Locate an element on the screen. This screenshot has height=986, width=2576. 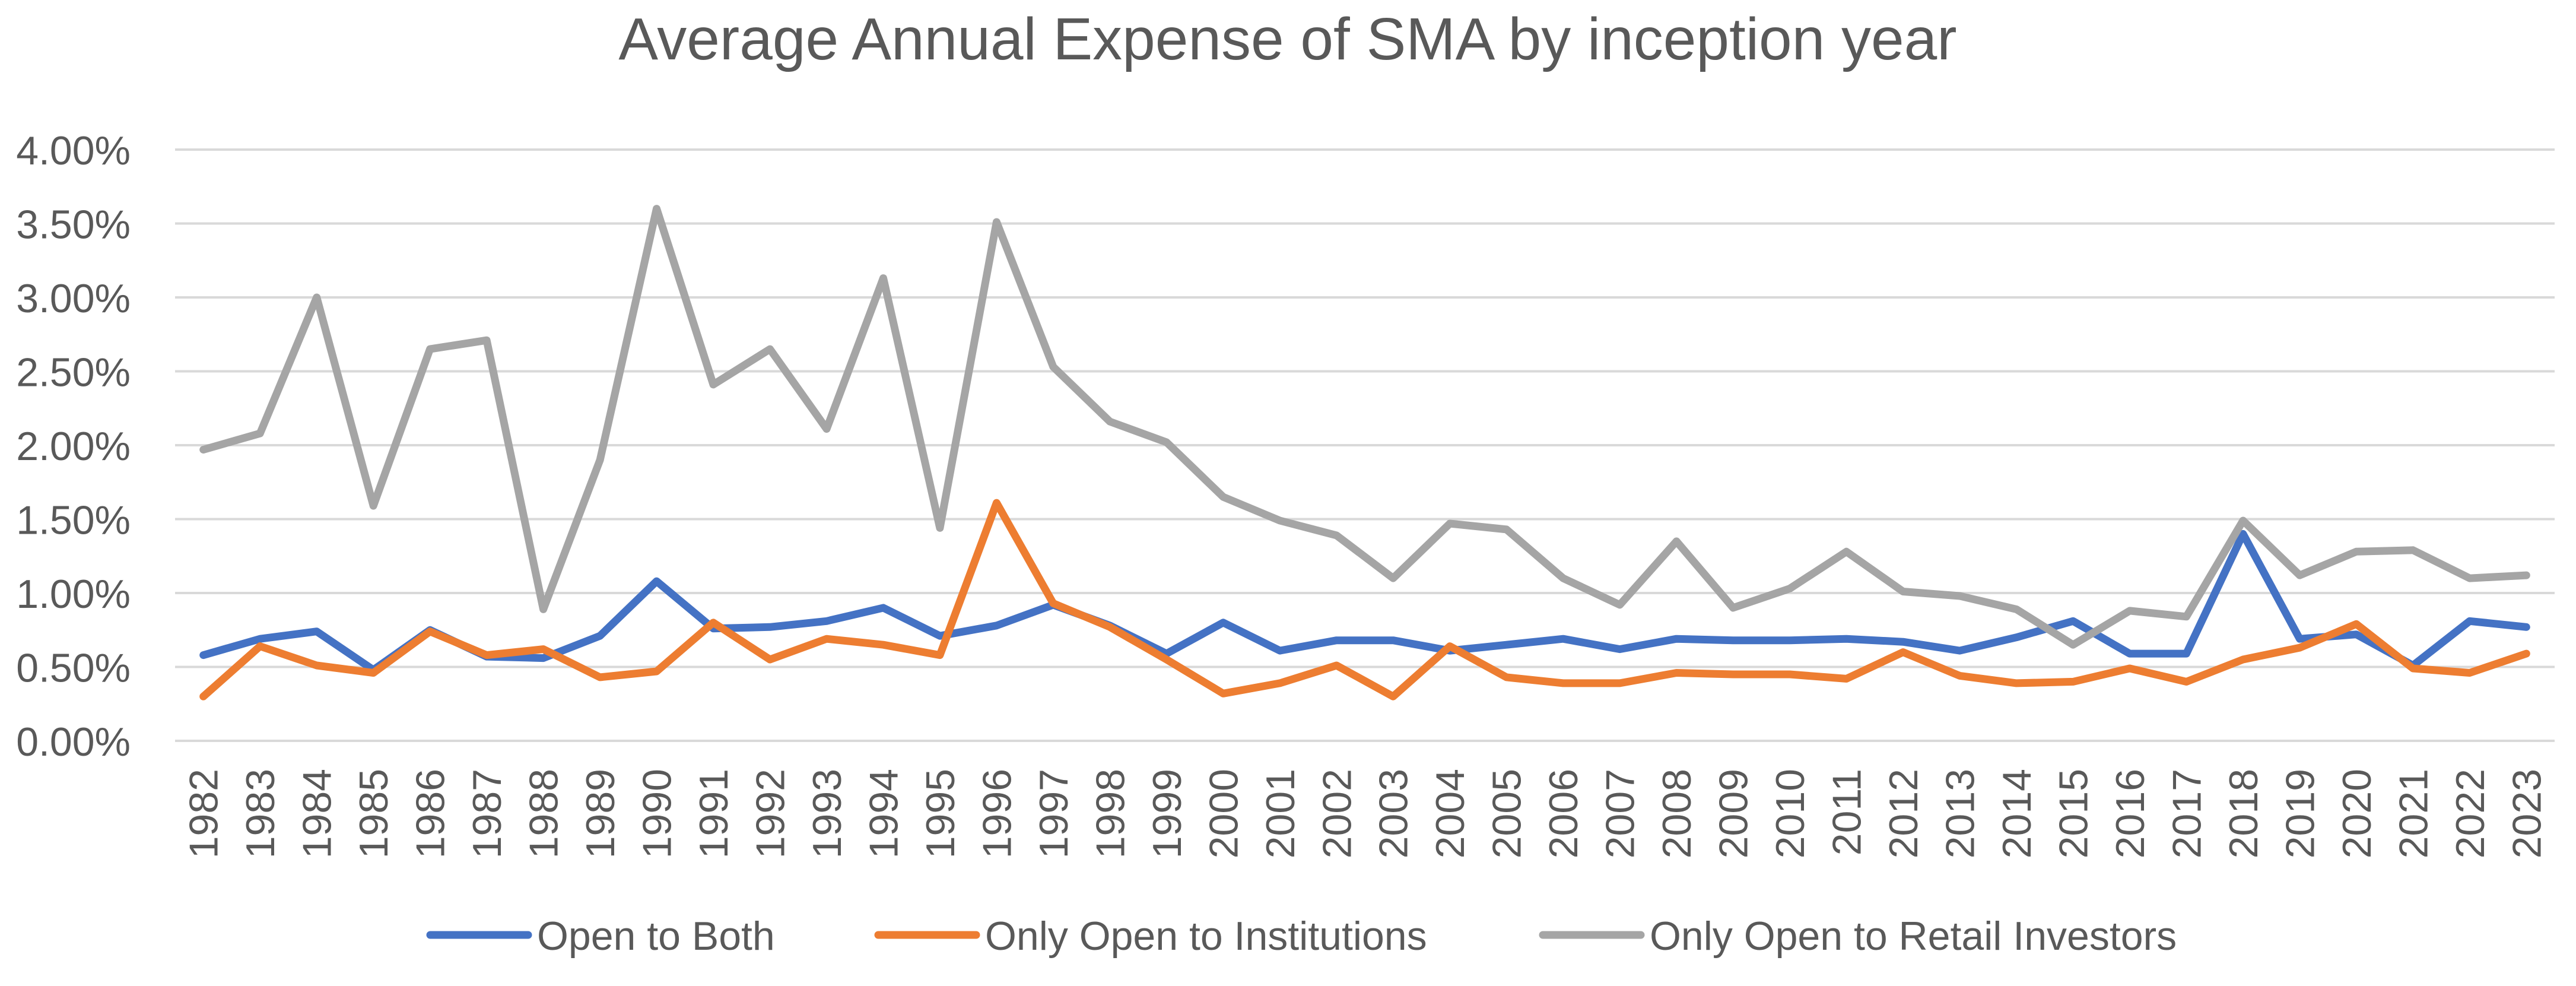
x-tick-label: 2015 is located at coordinates (2073, 814).